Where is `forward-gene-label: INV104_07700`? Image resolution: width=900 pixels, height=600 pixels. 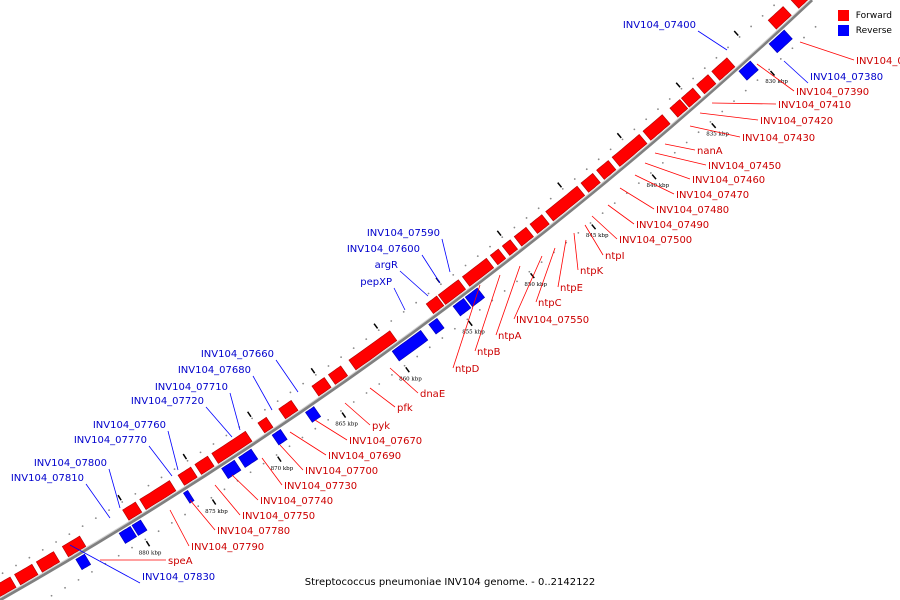 forward-gene-label: INV104_07700 is located at coordinates (341, 471).